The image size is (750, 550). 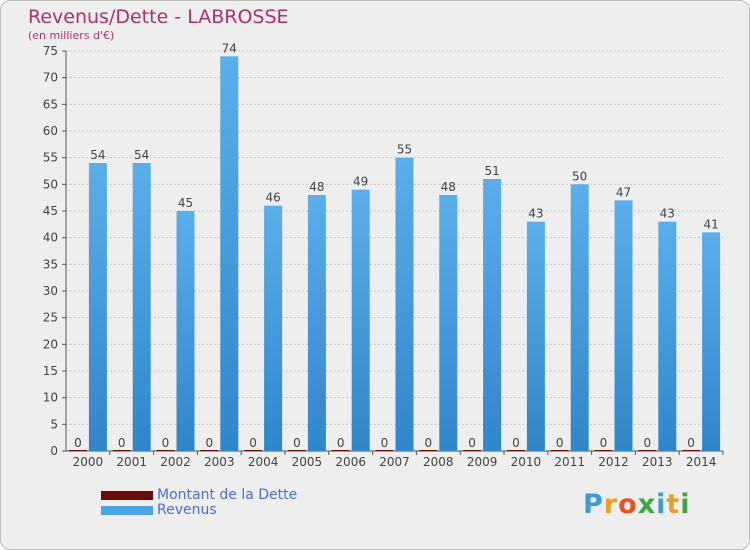 I want to click on x-tick-label: 2007, so click(x=394, y=462).